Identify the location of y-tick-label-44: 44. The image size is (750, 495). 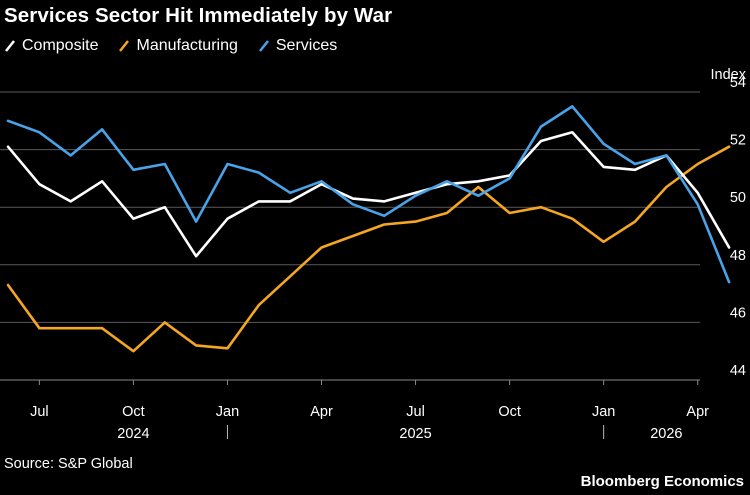
(738, 371).